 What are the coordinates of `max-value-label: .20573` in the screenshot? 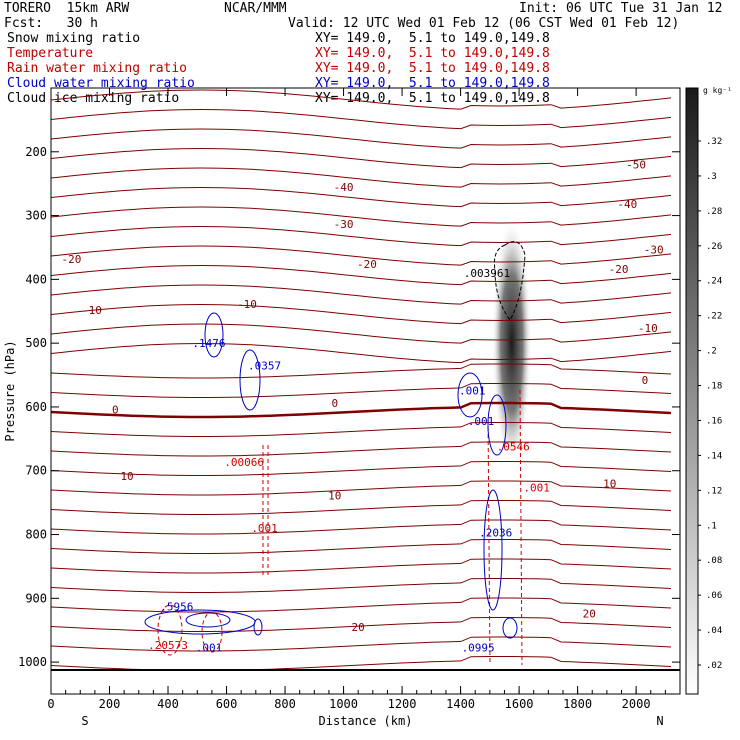 It's located at (168, 645).